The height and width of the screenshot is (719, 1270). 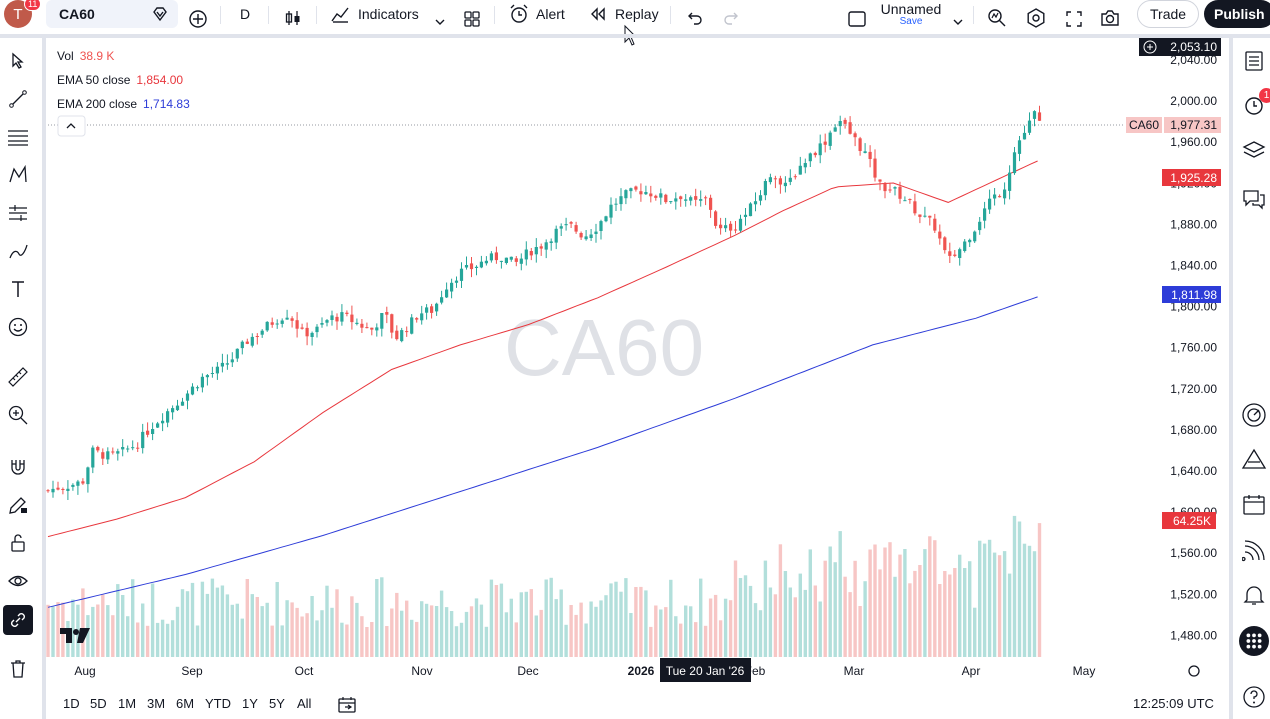 What do you see at coordinates (218, 703) in the screenshot?
I see `range-button-ytd: YTD` at bounding box center [218, 703].